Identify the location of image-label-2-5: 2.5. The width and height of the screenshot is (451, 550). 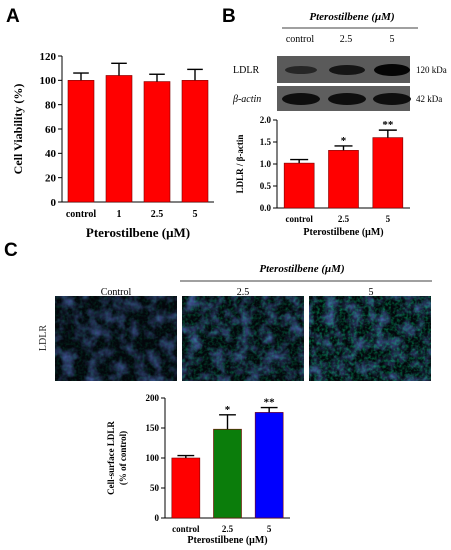
(243, 292).